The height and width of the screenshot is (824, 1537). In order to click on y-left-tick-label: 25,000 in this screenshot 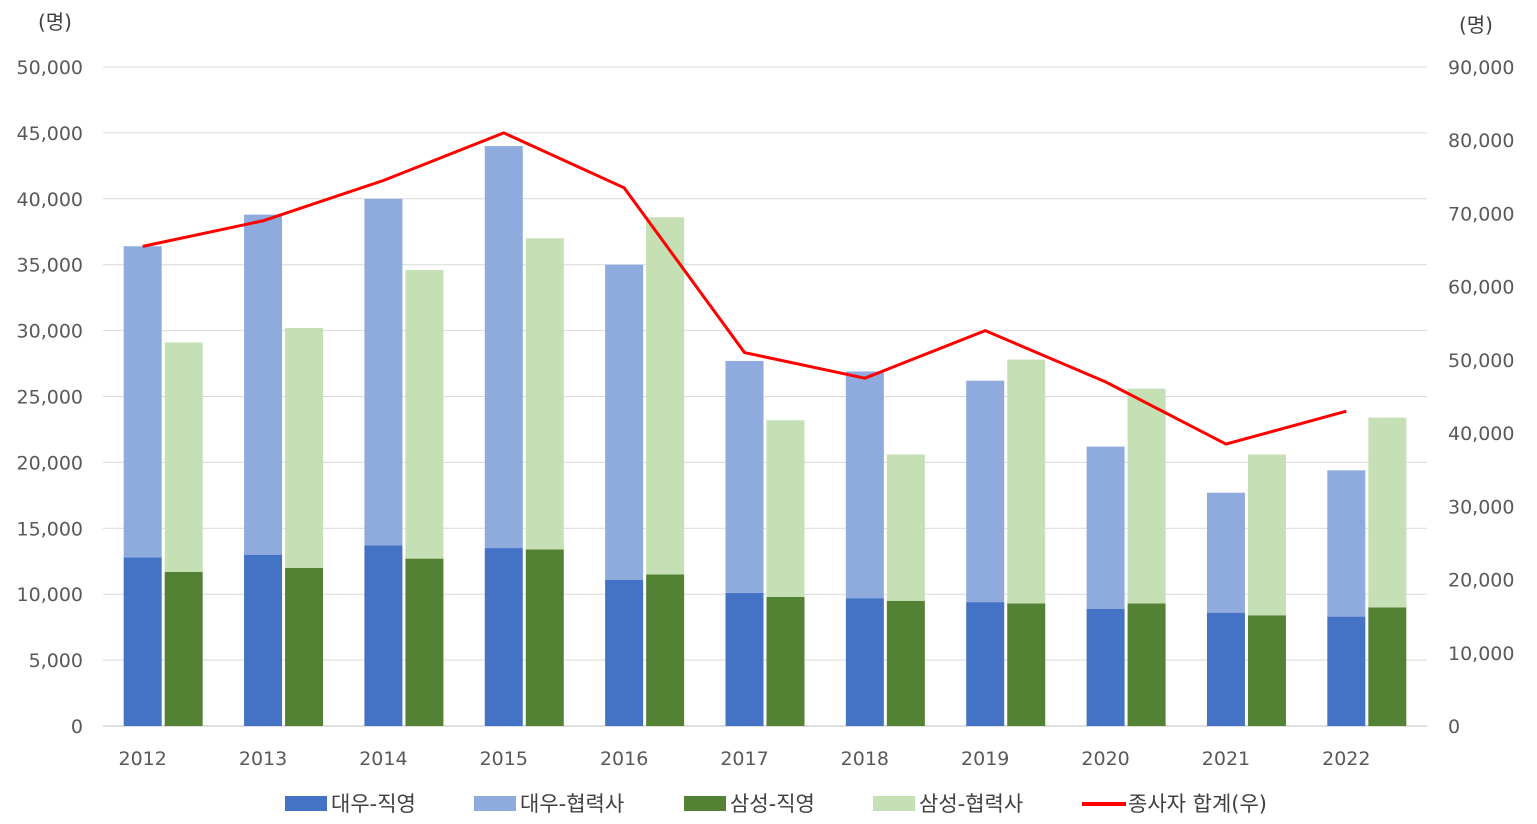, I will do `click(50, 398)`.